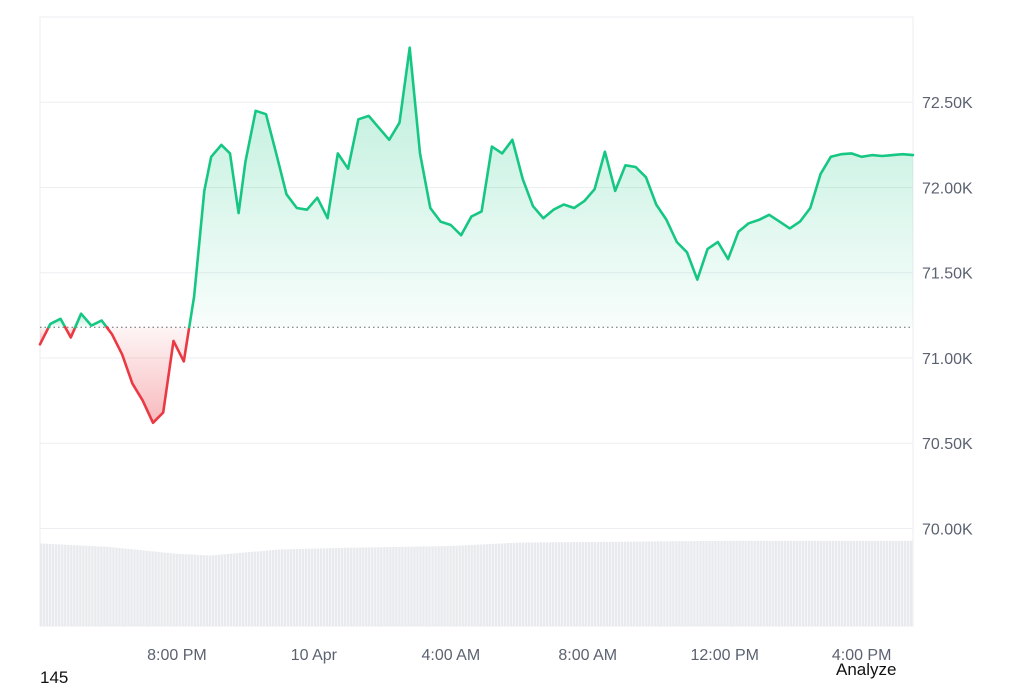 This screenshot has height=688, width=1024. Describe the element at coordinates (947, 444) in the screenshot. I see `y-tick-label: 70.50K` at that location.